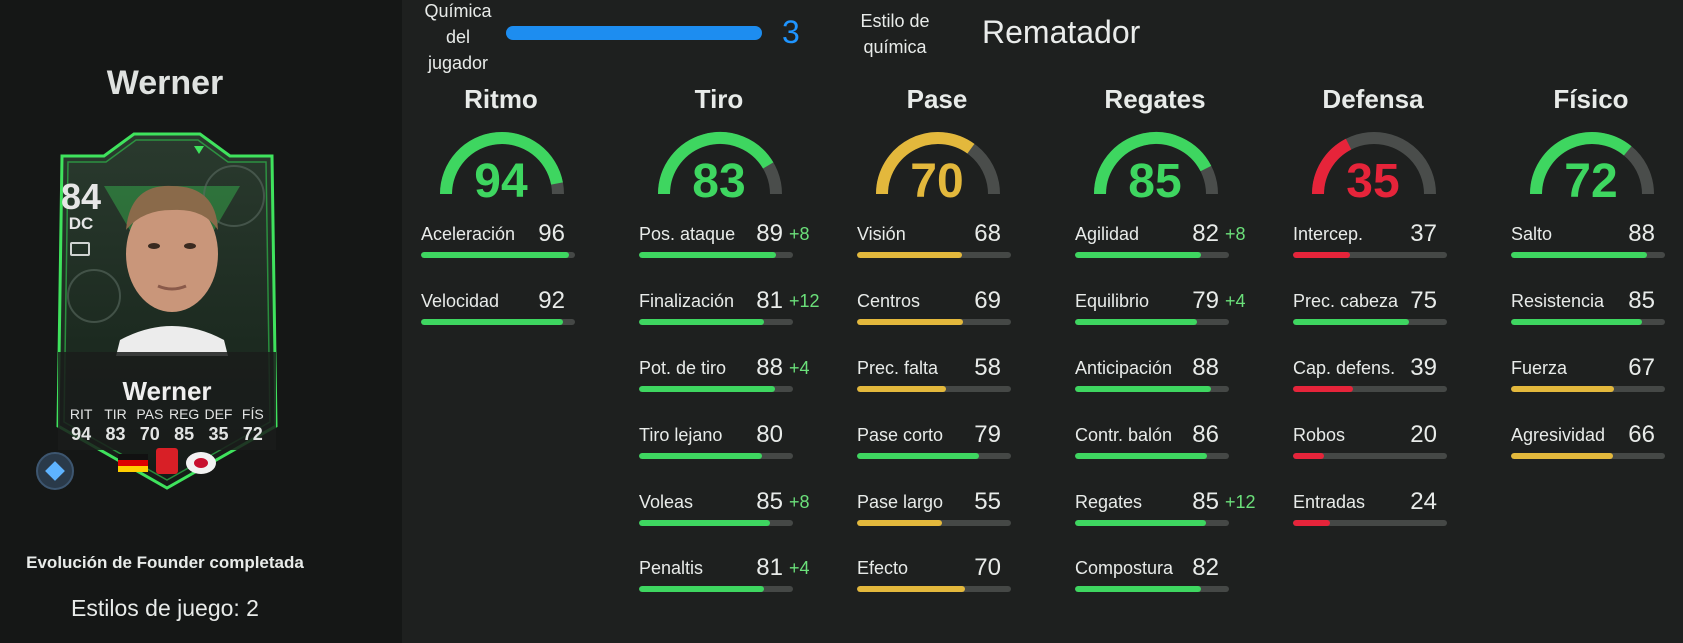 Image resolution: width=1683 pixels, height=643 pixels. Describe the element at coordinates (739, 448) in the screenshot. I see `attribute-row: Tiro lejano 80` at that location.